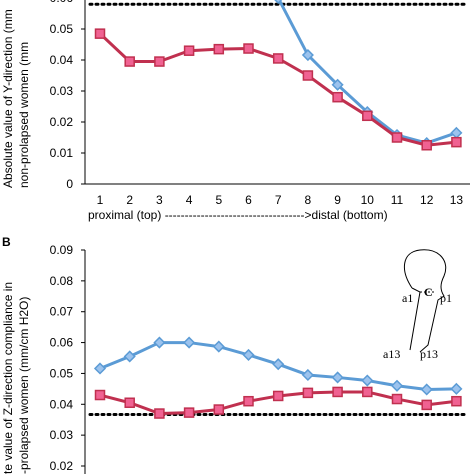  I want to click on x-tick-label: 13, so click(457, 200).